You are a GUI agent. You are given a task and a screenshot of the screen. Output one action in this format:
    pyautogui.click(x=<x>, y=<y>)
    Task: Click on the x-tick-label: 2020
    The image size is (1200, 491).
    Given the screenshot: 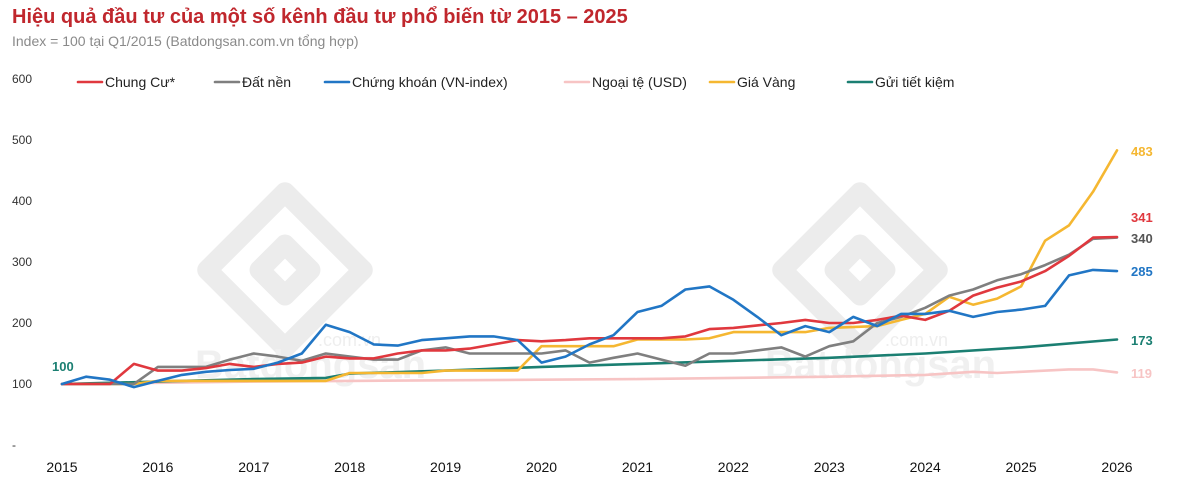 What is the action you would take?
    pyautogui.click(x=541, y=467)
    